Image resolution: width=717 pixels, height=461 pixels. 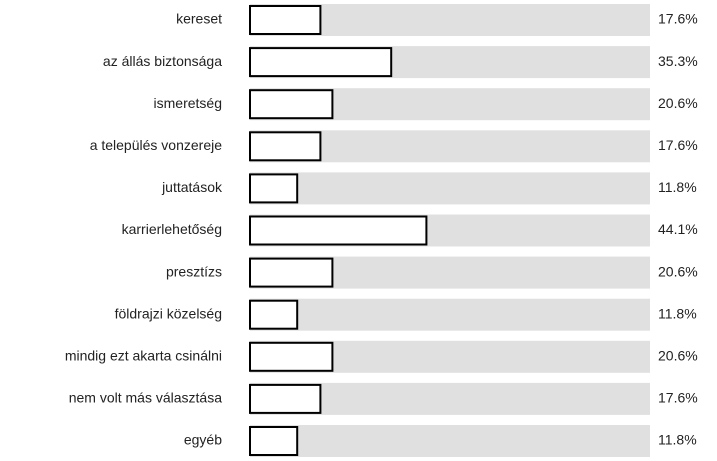 What do you see at coordinates (678, 229) in the screenshot?
I see `value-label: 44.1%` at bounding box center [678, 229].